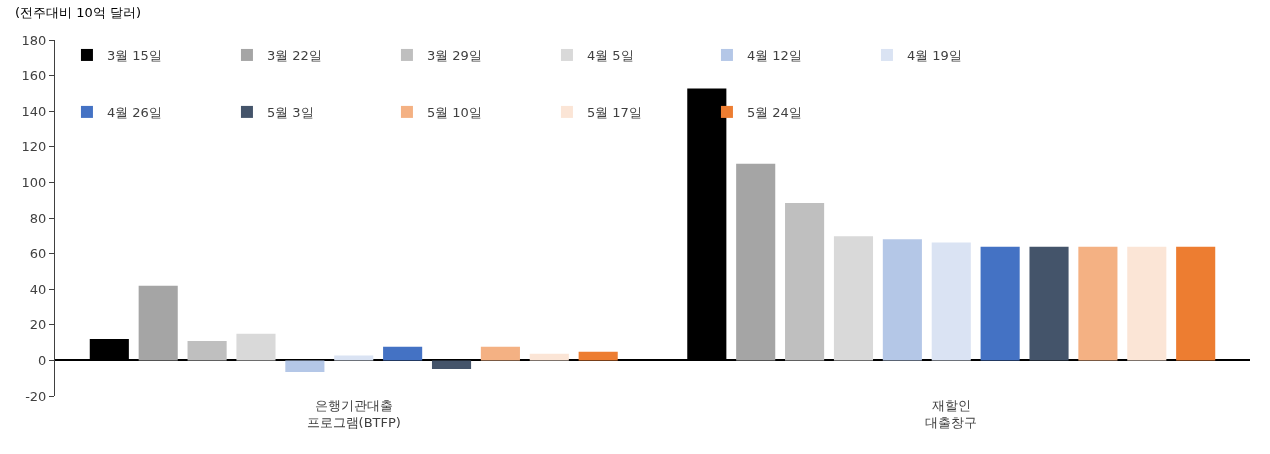  What do you see at coordinates (38, 218) in the screenshot?
I see `y-tick-label: 80` at bounding box center [38, 218].